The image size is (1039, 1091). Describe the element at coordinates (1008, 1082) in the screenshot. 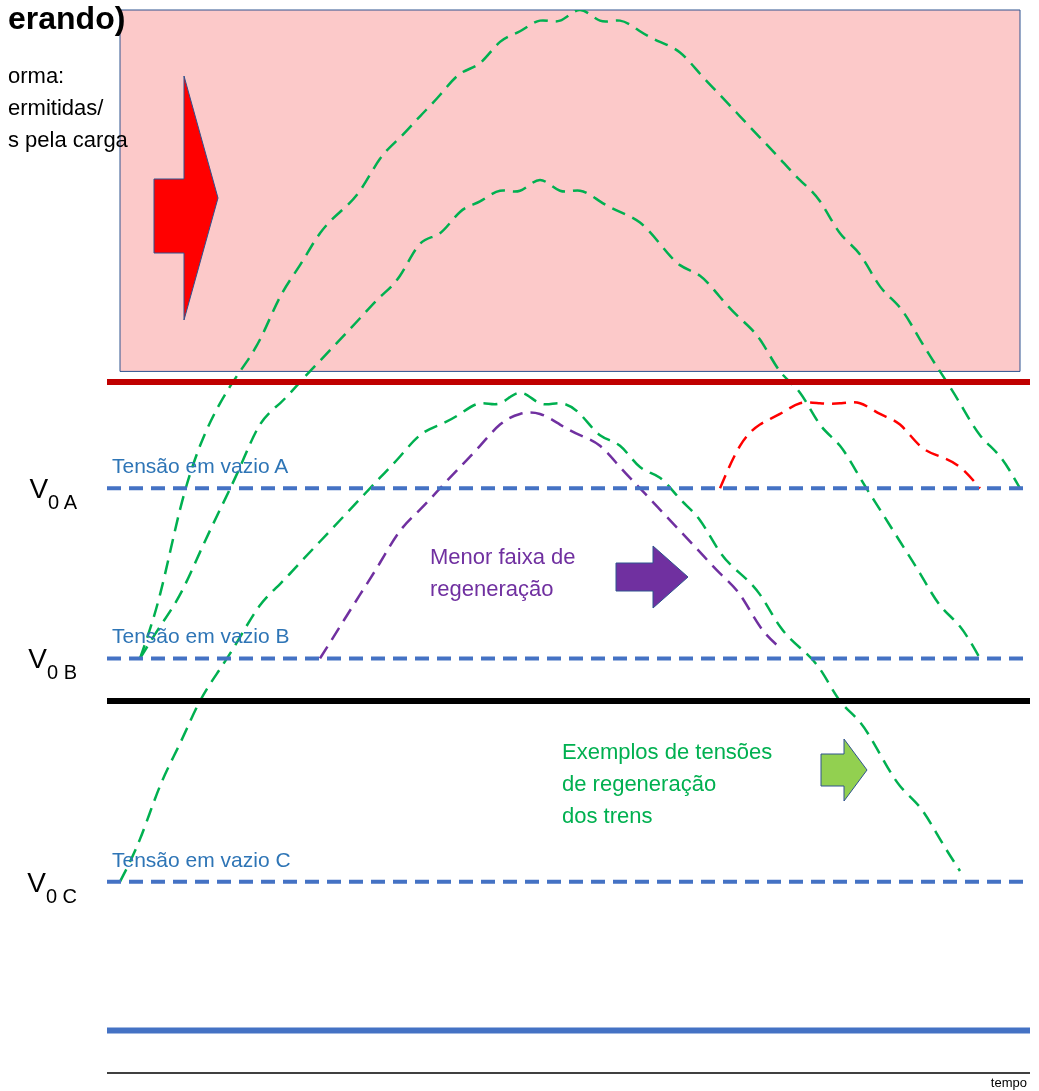

I see `x-axis-title: tempo` at that location.